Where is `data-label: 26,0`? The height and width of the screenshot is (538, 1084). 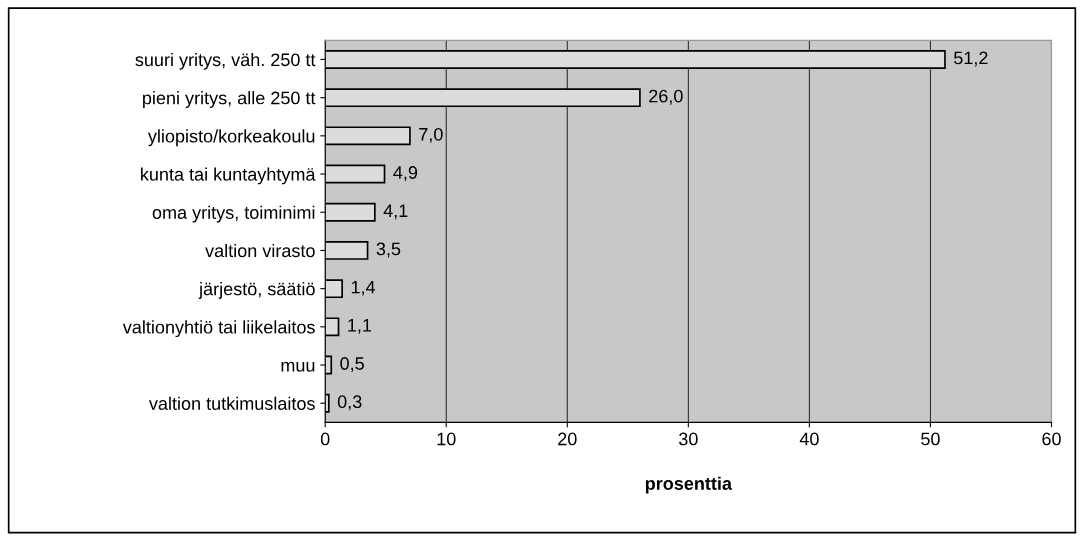 data-label: 26,0 is located at coordinates (666, 97).